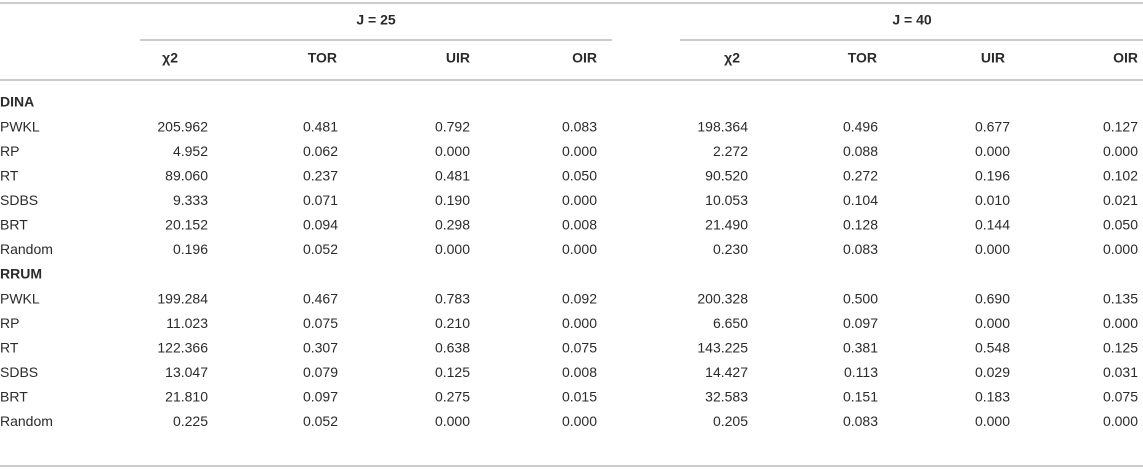 Image resolution: width=1143 pixels, height=470 pixels. Describe the element at coordinates (186, 225) in the screenshot. I see `cell: 20.152` at that location.